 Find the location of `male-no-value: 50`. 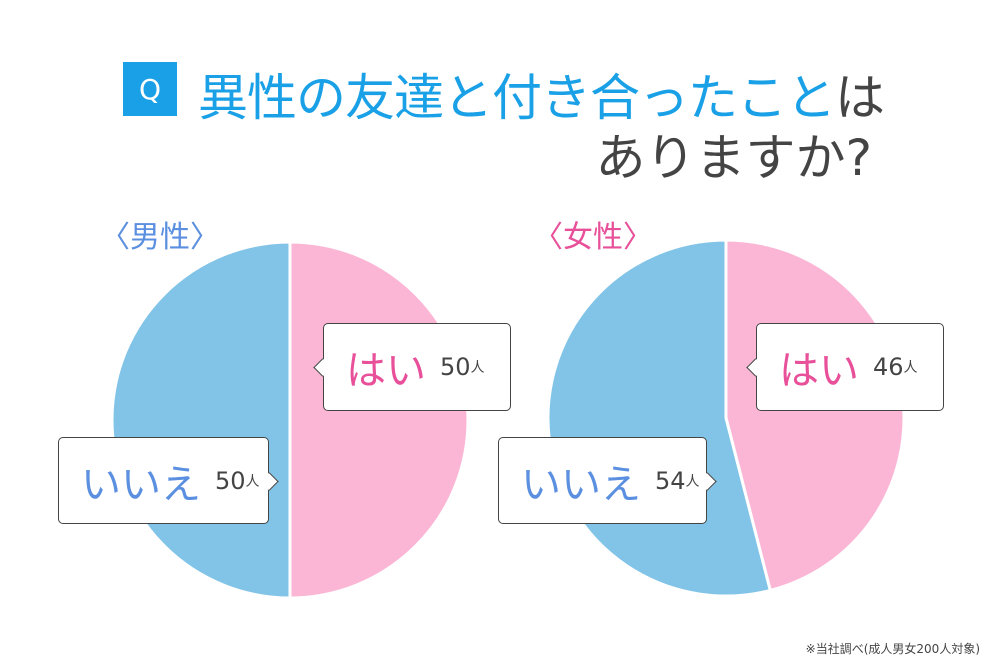

male-no-value: 50 is located at coordinates (230, 480).